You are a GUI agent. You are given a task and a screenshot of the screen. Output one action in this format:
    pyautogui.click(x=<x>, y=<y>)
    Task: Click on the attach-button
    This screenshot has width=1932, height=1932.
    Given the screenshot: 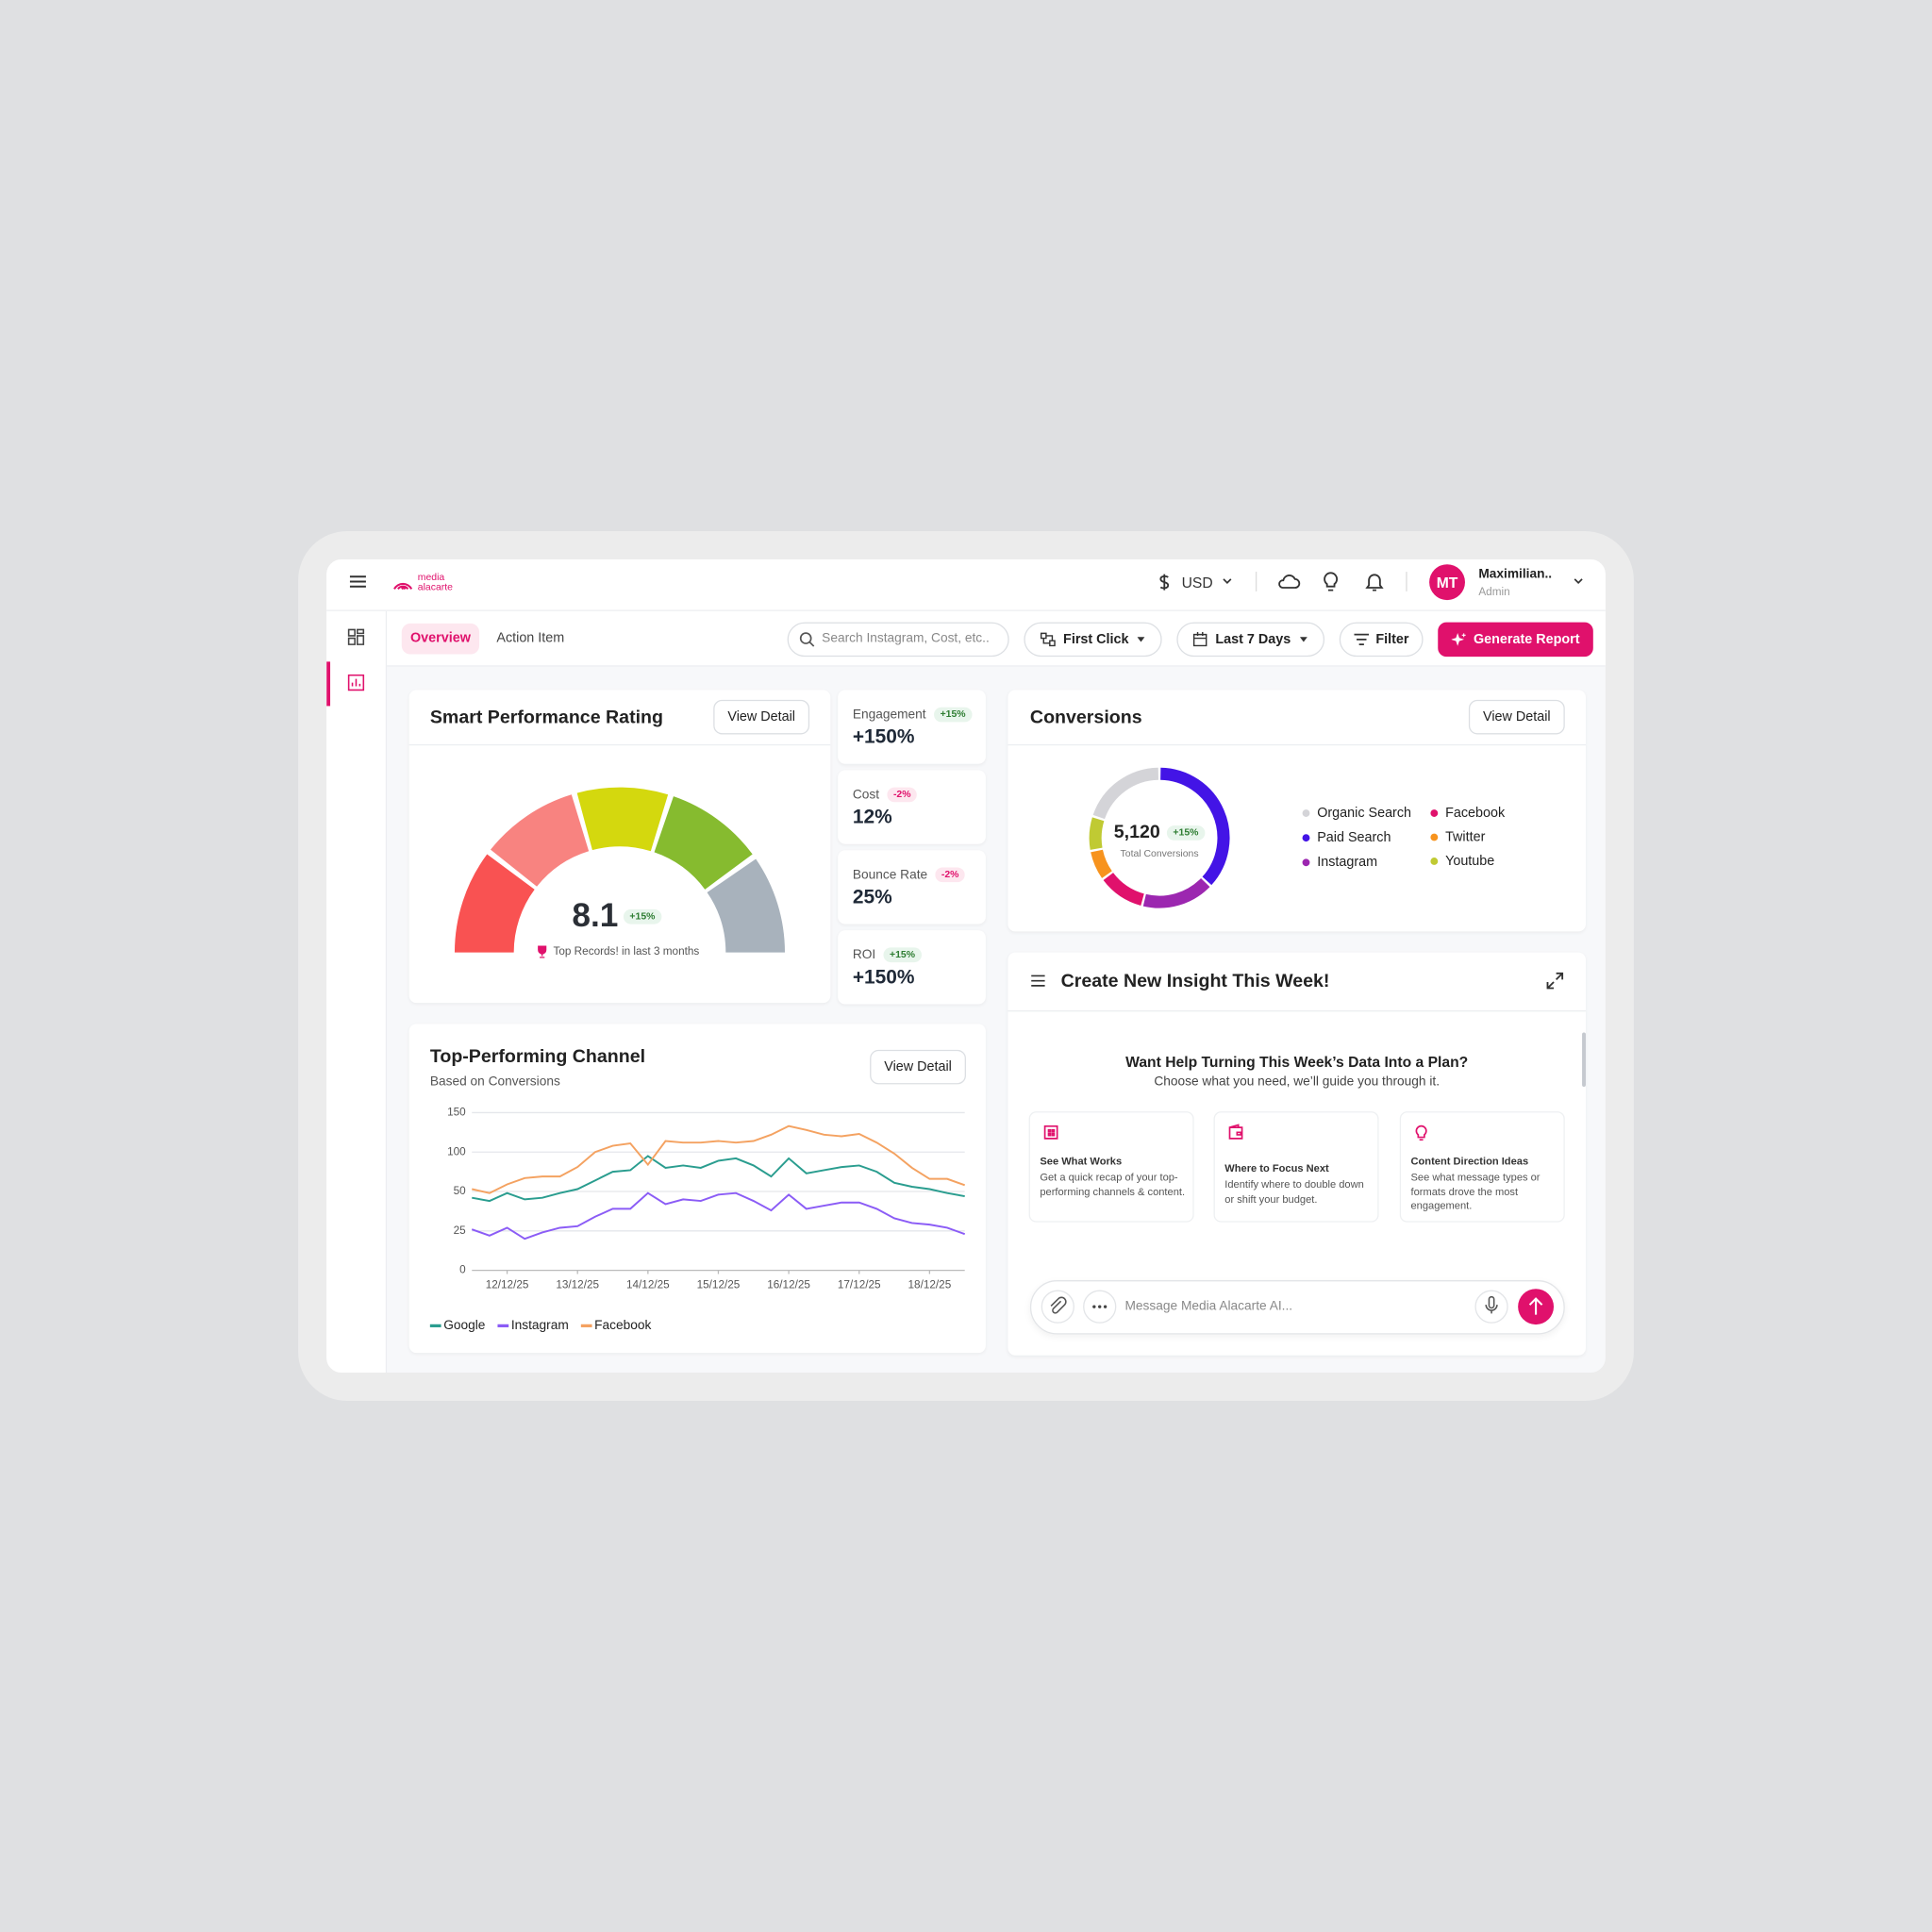 What is the action you would take?
    pyautogui.click(x=1057, y=1307)
    